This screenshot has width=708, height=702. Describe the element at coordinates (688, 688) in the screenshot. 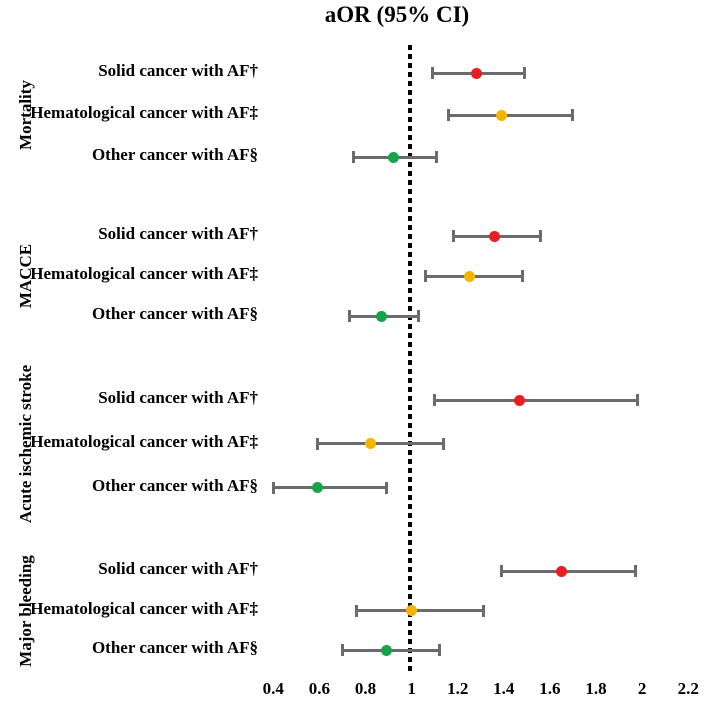

I see `x-axis-tick-label: 2.2` at that location.